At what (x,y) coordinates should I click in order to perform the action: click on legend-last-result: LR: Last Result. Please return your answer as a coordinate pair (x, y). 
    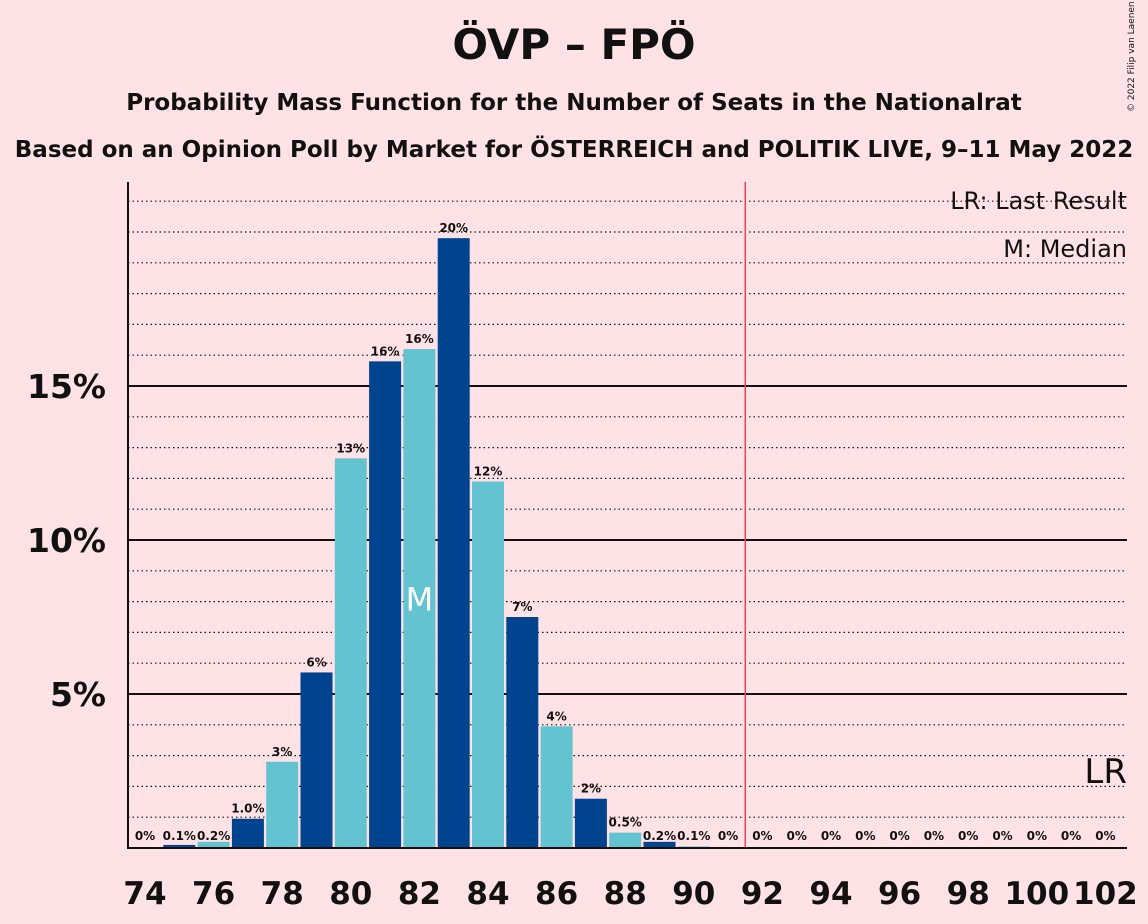
    Looking at the image, I should click on (1038, 201).